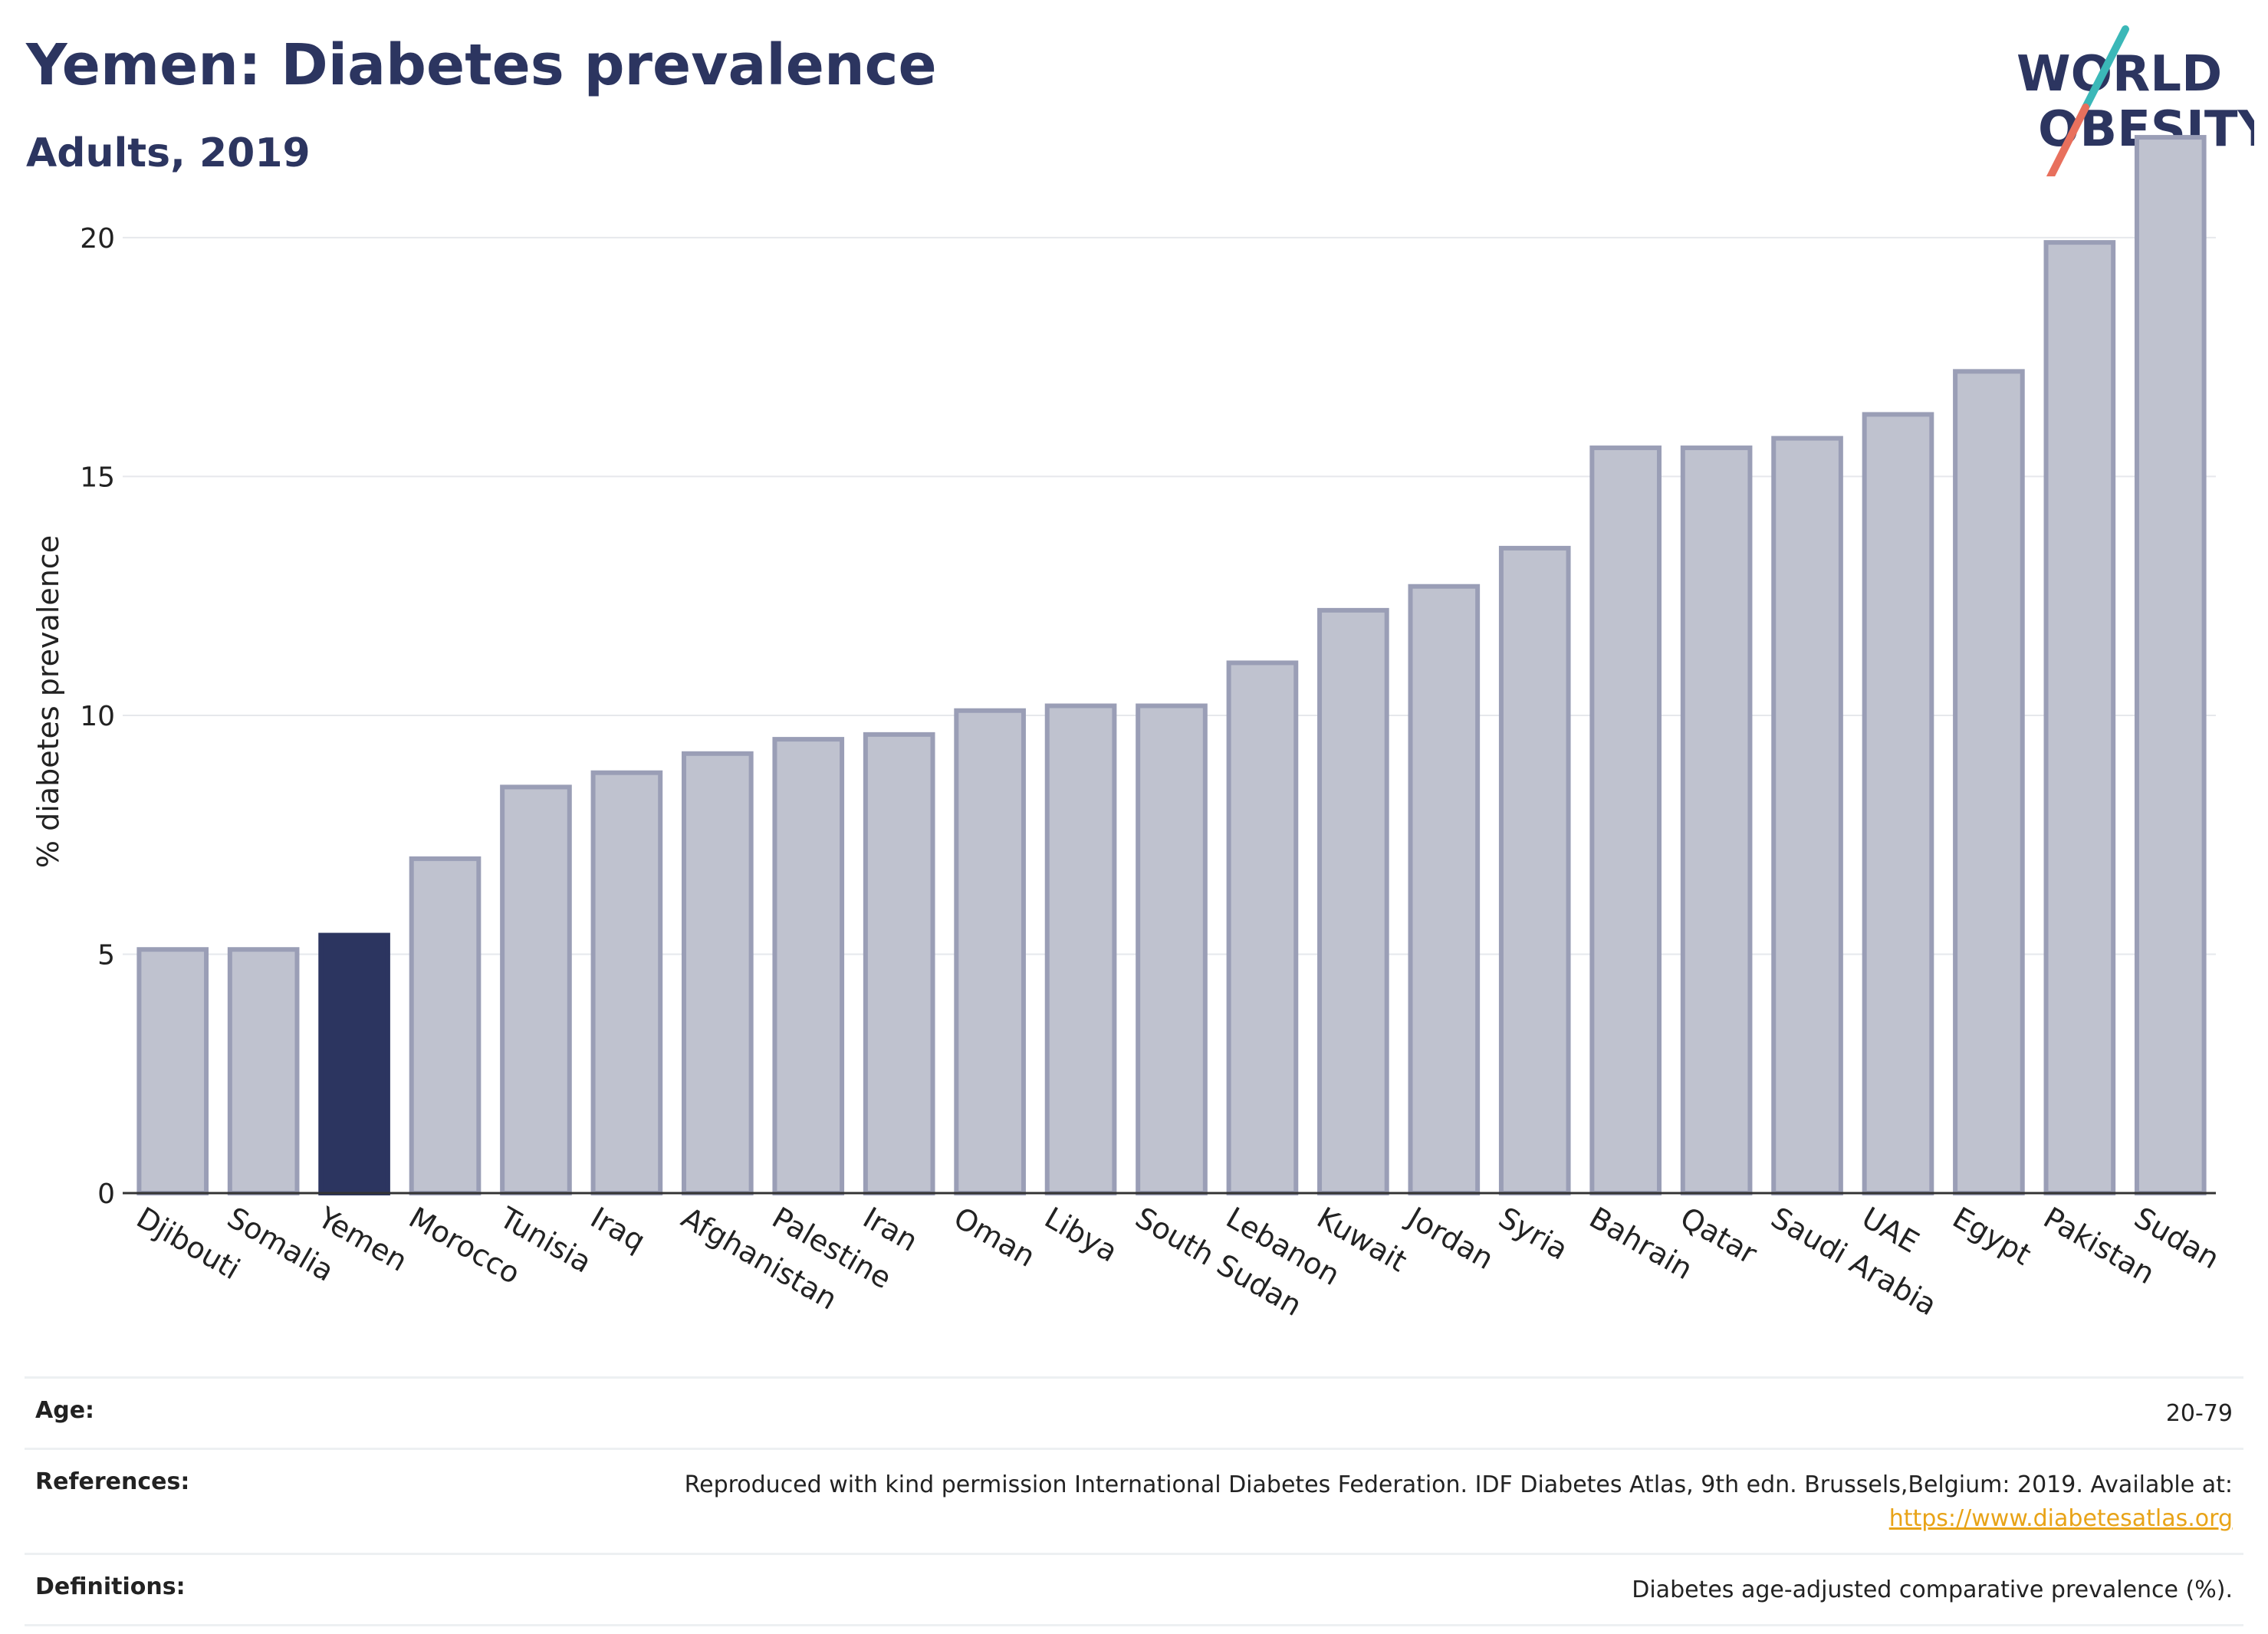  I want to click on x-tick-label: Syria, so click(1533, 1234).